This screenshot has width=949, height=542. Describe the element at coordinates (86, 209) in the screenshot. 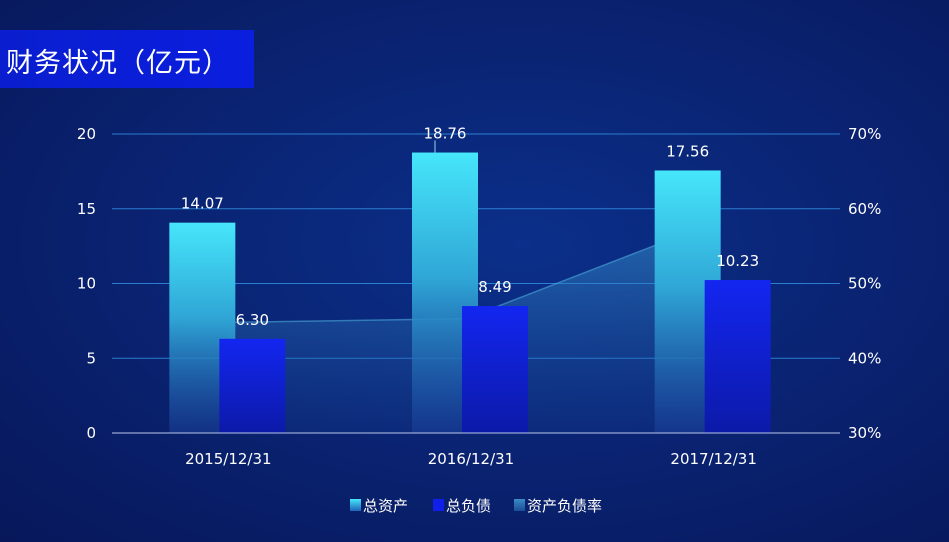

I see `y-left-tick-label: 15` at that location.